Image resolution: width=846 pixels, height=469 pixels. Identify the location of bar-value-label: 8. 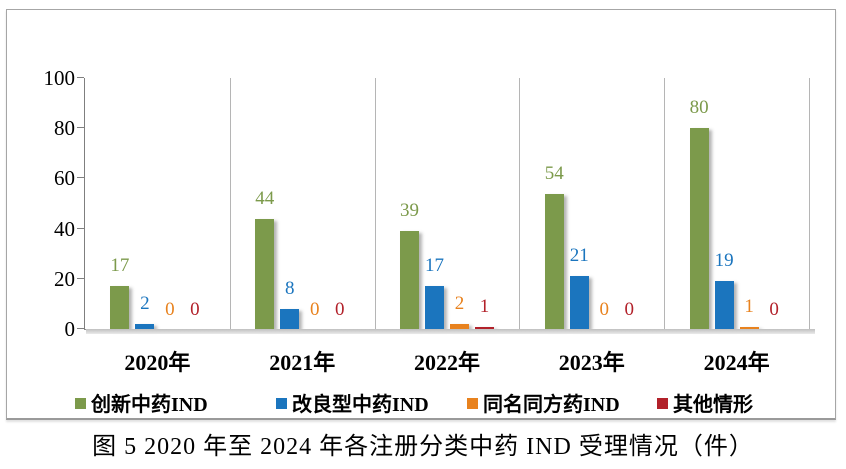
(289, 288).